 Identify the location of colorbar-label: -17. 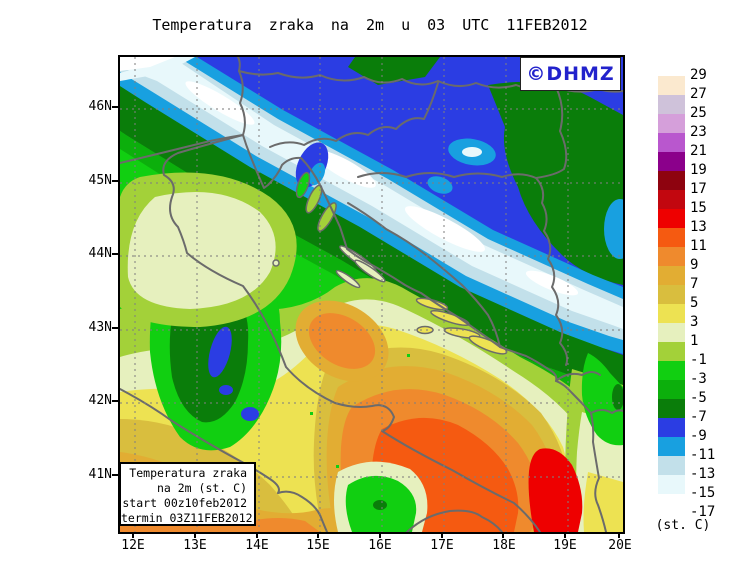
(703, 512).